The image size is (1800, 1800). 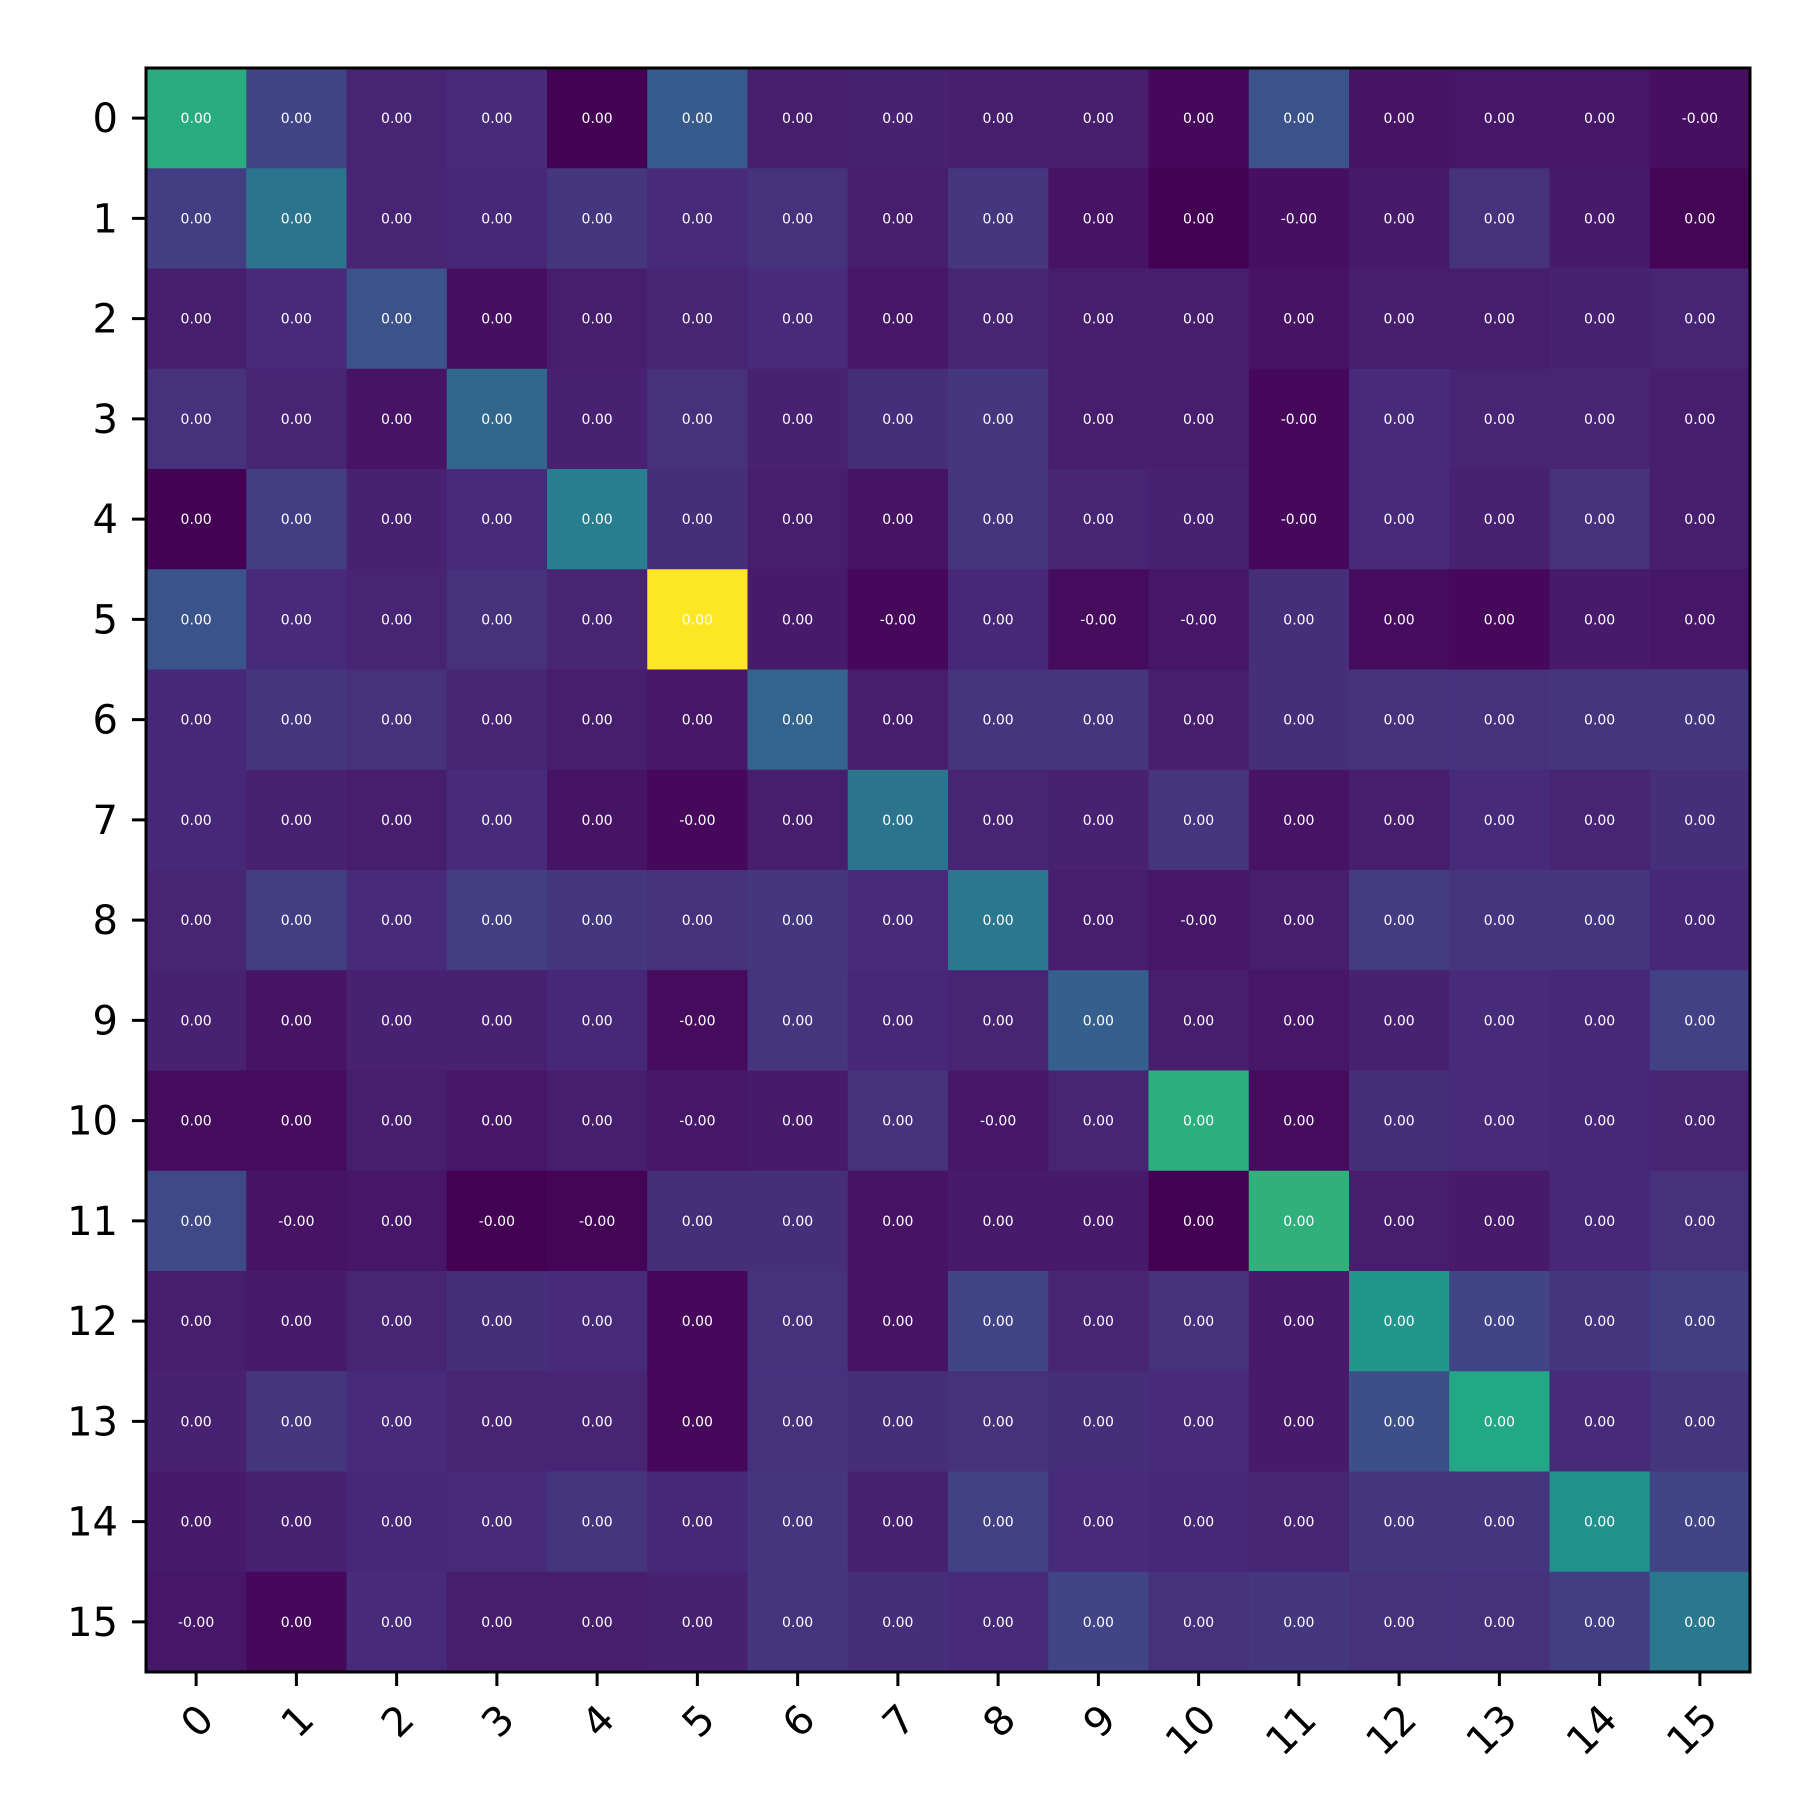 I want to click on y-tick-label: 1, so click(x=105, y=219).